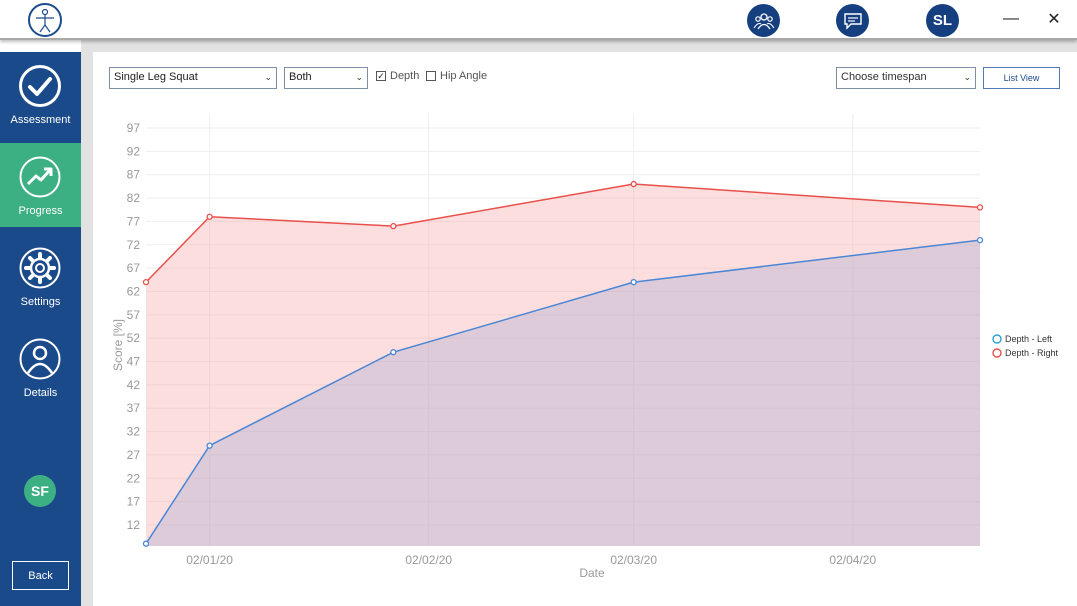 Image resolution: width=1077 pixels, height=606 pixels. I want to click on checkbox-checked-icon: ✓, so click(381, 76).